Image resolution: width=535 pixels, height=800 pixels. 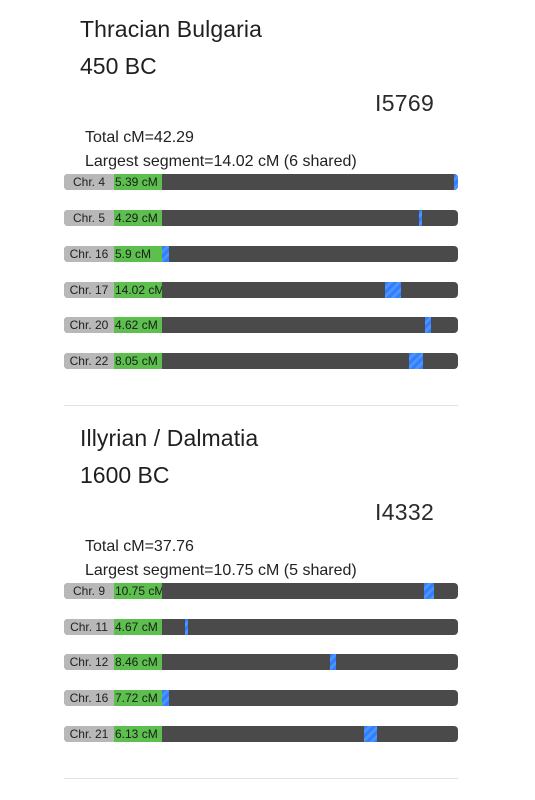 What do you see at coordinates (138, 290) in the screenshot?
I see `segment-cm-label: 14.02 cM` at bounding box center [138, 290].